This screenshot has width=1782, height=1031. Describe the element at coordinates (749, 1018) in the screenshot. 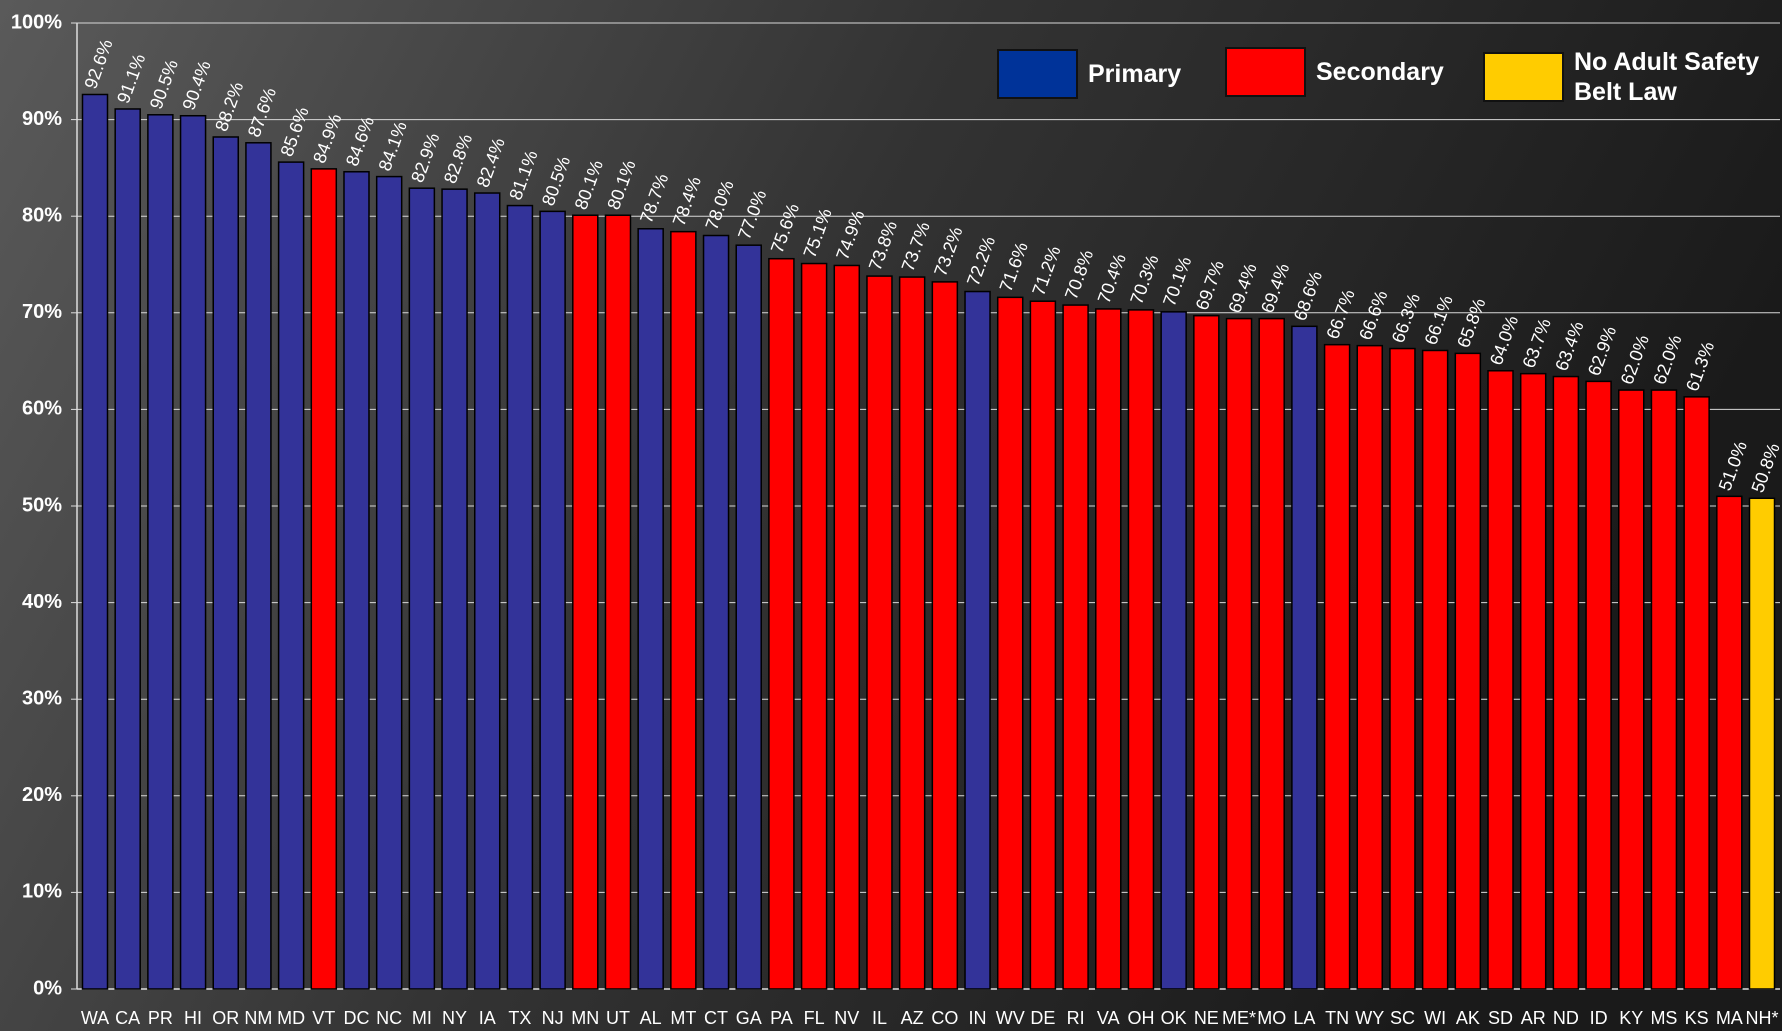

I see `x-tick-label: GA` at that location.